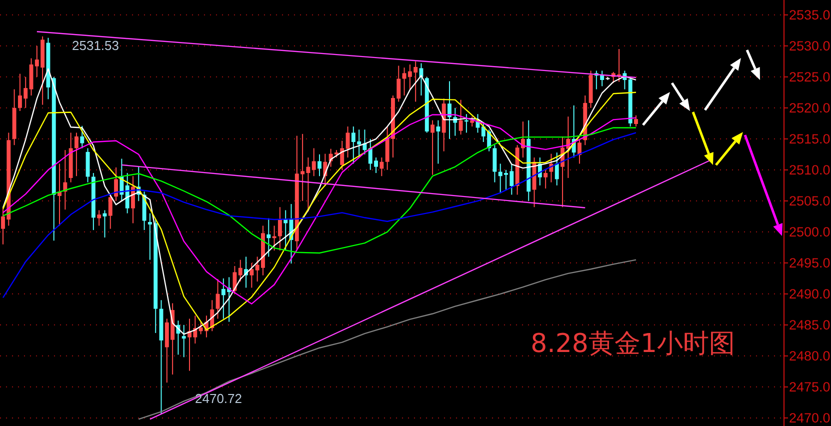 This screenshot has height=426, width=831. Describe the element at coordinates (809, 108) in the screenshot. I see `y-tick-label: 2520.0` at that location.